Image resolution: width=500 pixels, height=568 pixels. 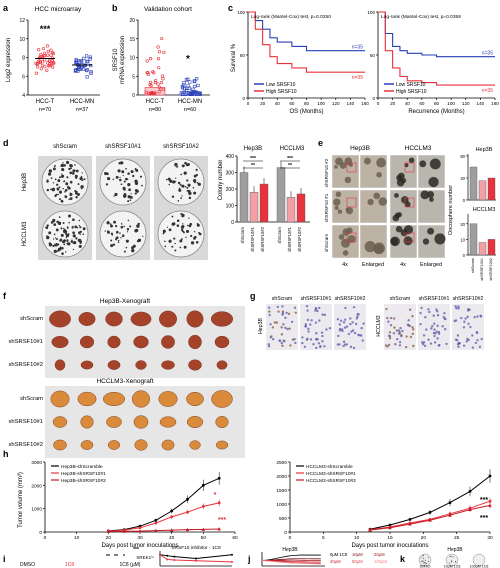 What do you see at coordinates (373, 206) in the screenshot?
I see `micrograph` at bounding box center [373, 206].